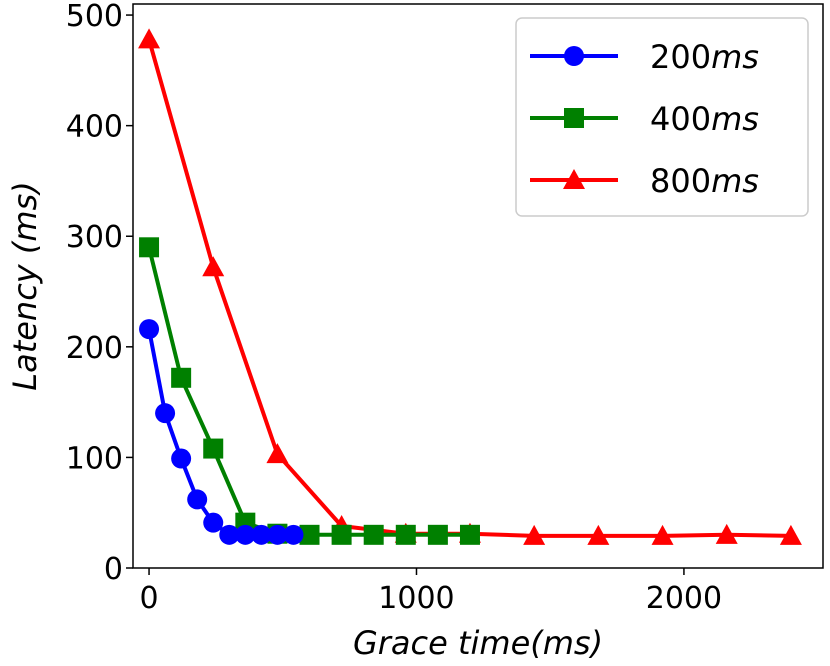  Describe the element at coordinates (221, 432) in the screenshot. I see `series-200ms` at that location.